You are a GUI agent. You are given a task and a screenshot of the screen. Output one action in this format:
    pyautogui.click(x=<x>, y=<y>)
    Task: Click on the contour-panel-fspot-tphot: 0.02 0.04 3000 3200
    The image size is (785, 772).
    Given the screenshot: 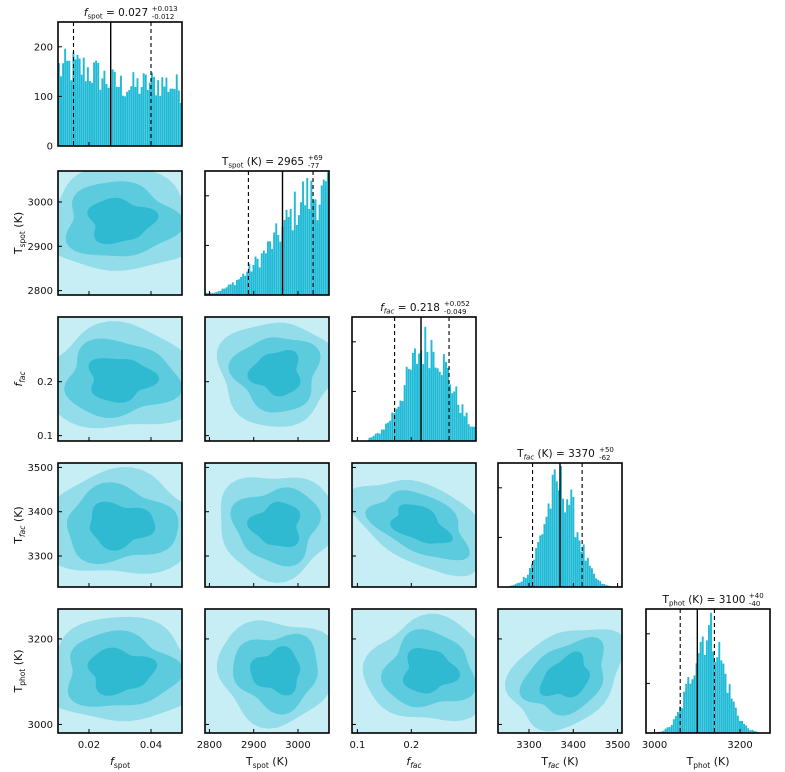 What is the action you would take?
    pyautogui.click(x=105, y=679)
    